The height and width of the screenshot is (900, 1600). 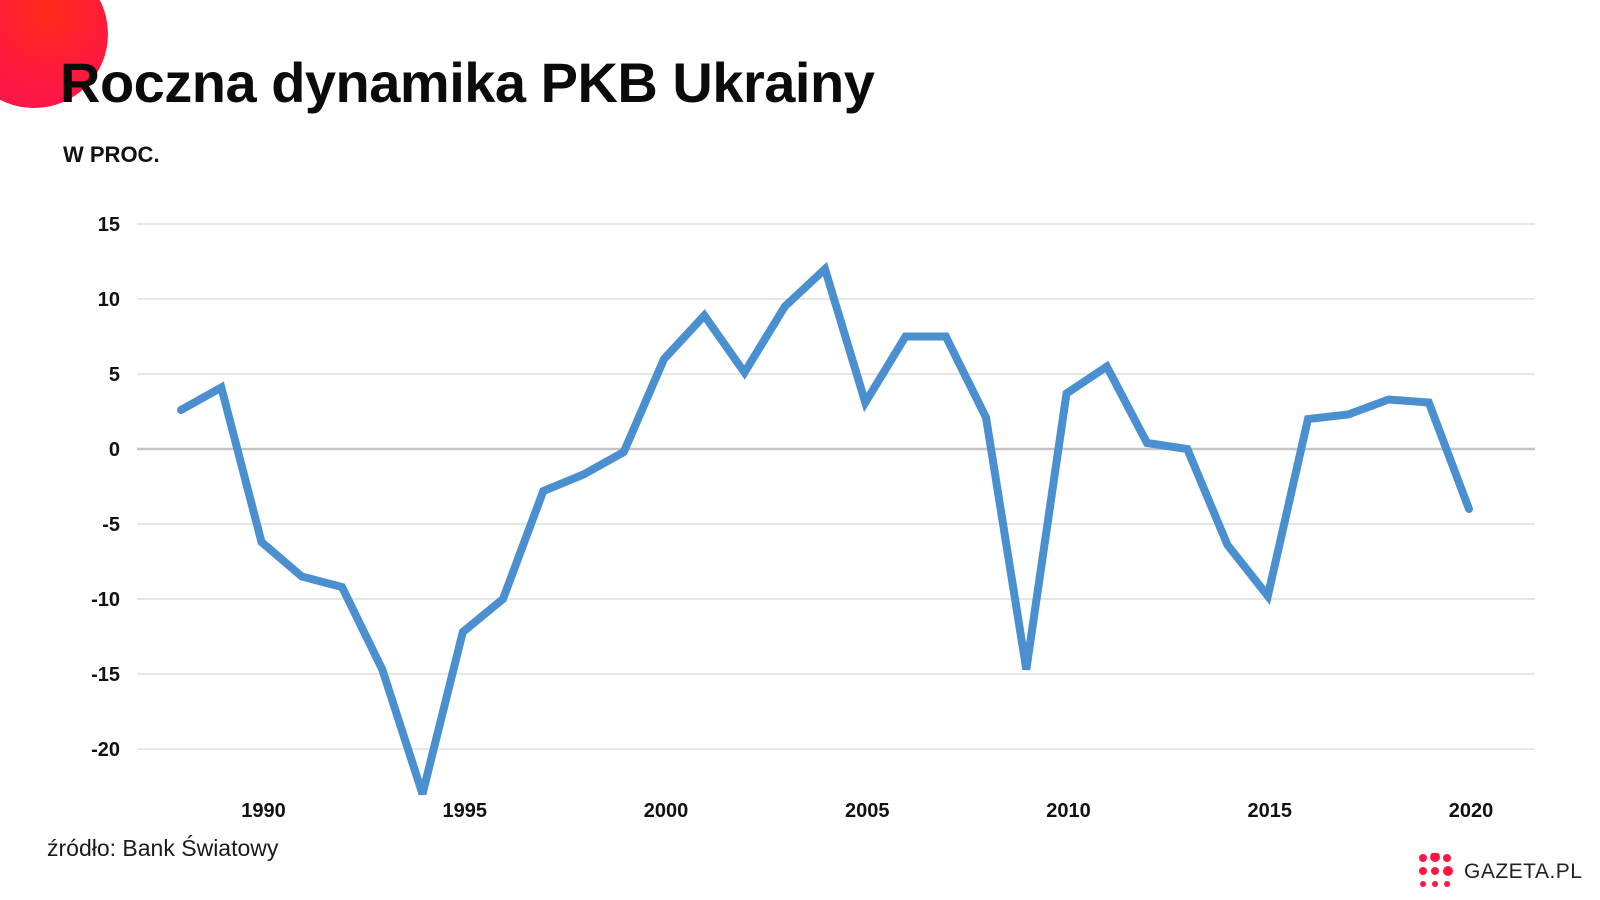 I want to click on x-tick-label: 2010, so click(x=1068, y=811).